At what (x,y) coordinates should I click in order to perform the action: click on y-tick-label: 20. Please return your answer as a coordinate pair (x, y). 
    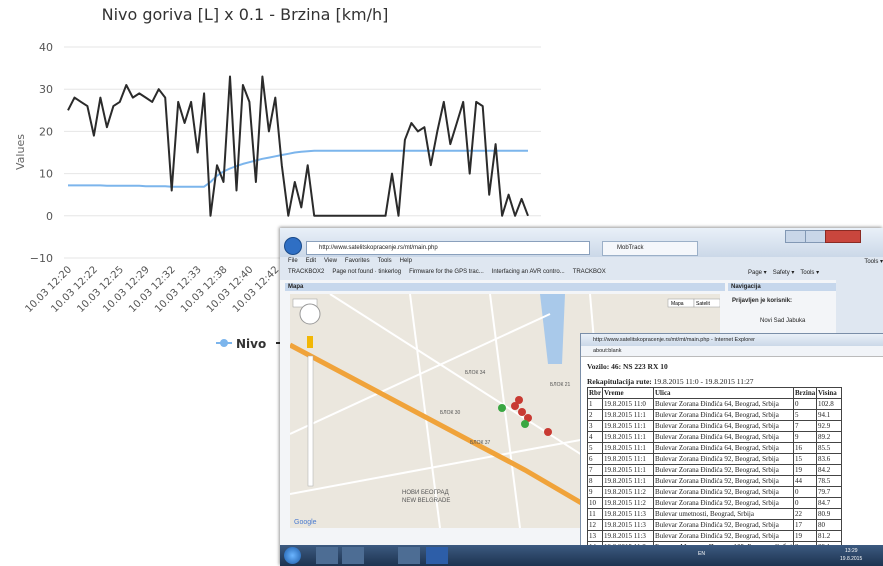
    Looking at the image, I should click on (46, 131).